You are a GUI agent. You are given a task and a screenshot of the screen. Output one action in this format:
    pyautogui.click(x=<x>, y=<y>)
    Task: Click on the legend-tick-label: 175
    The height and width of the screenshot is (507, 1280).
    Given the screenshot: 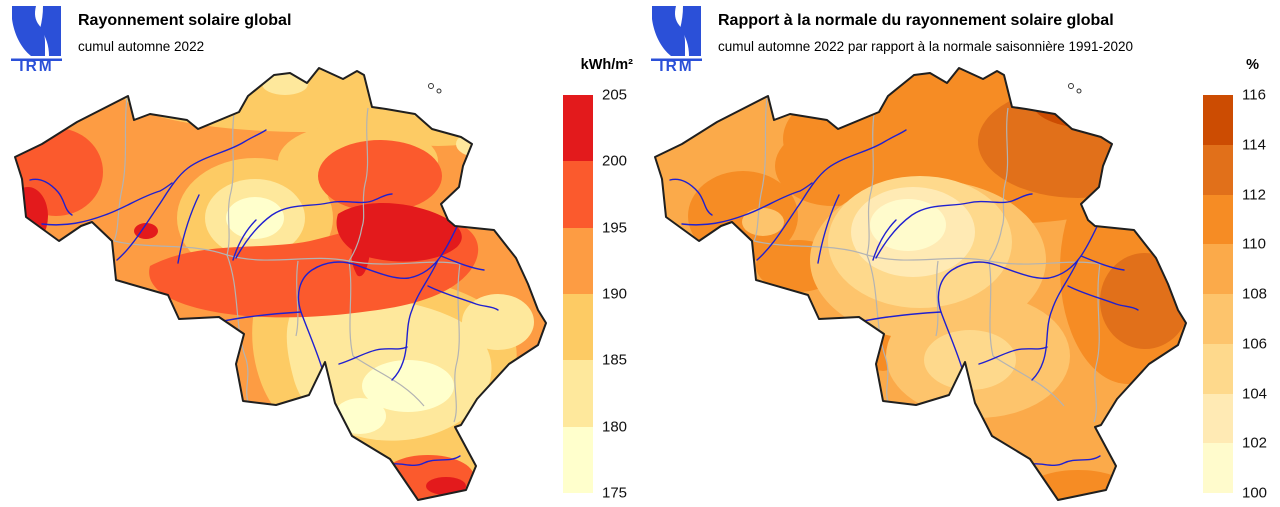 What is the action you would take?
    pyautogui.click(x=615, y=493)
    